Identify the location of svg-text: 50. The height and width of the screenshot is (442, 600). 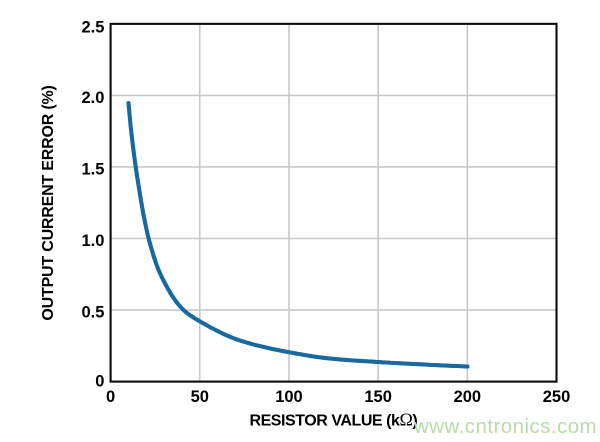
(200, 397).